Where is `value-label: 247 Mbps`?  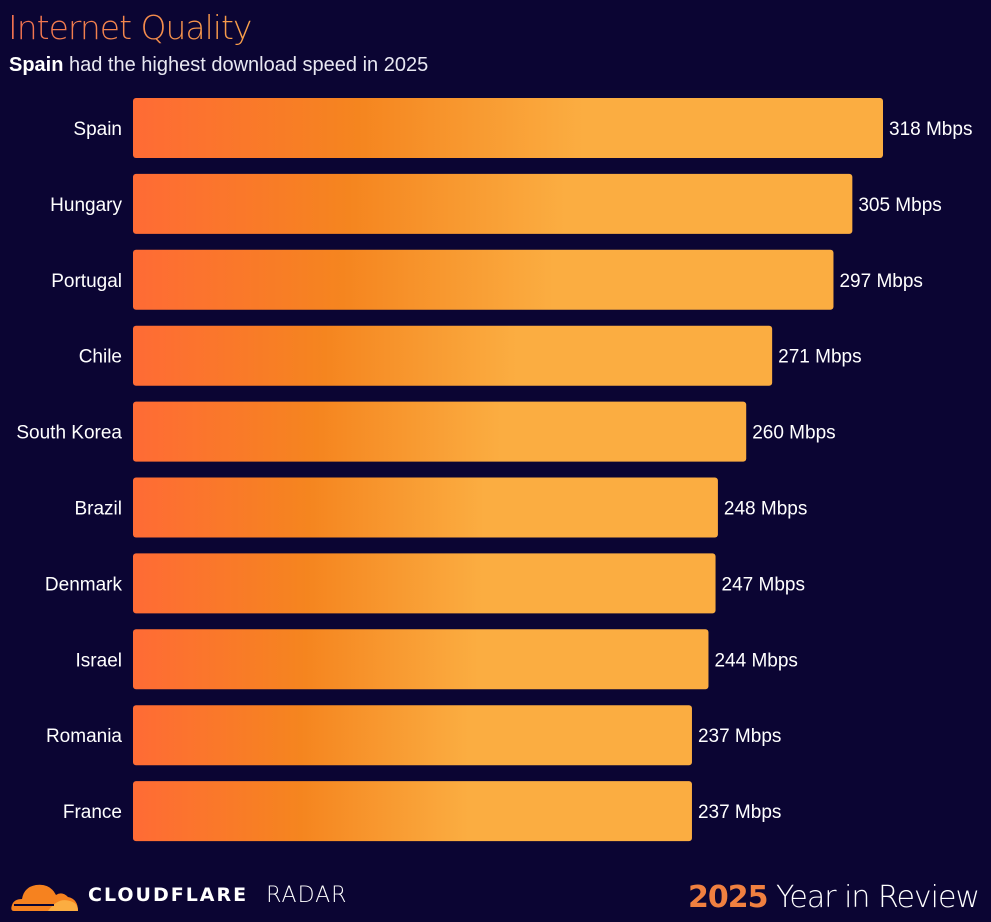 value-label: 247 Mbps is located at coordinates (763, 584).